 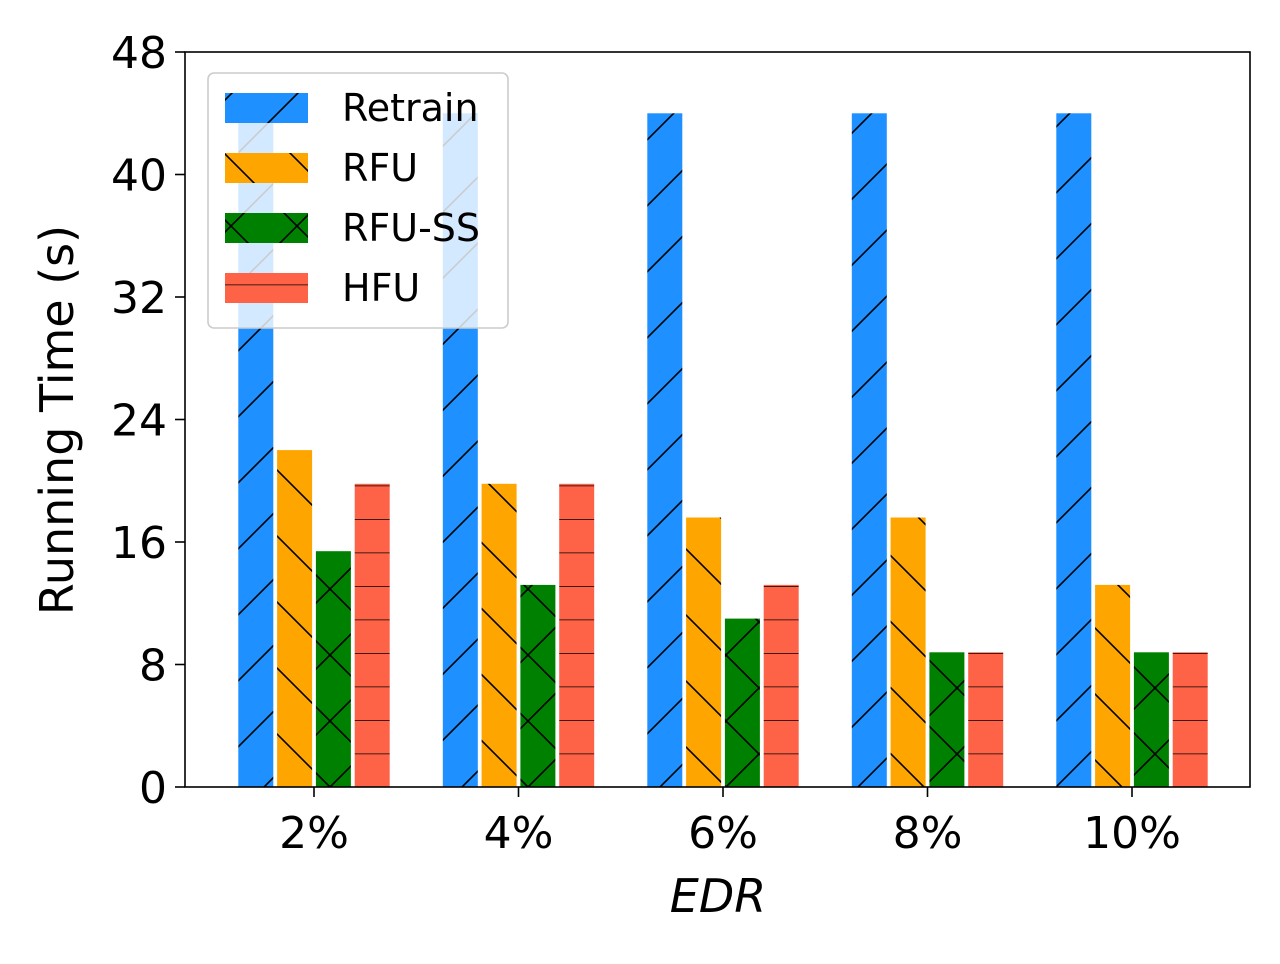 What do you see at coordinates (266, 168) in the screenshot?
I see `legend-swatch-rfu` at bounding box center [266, 168].